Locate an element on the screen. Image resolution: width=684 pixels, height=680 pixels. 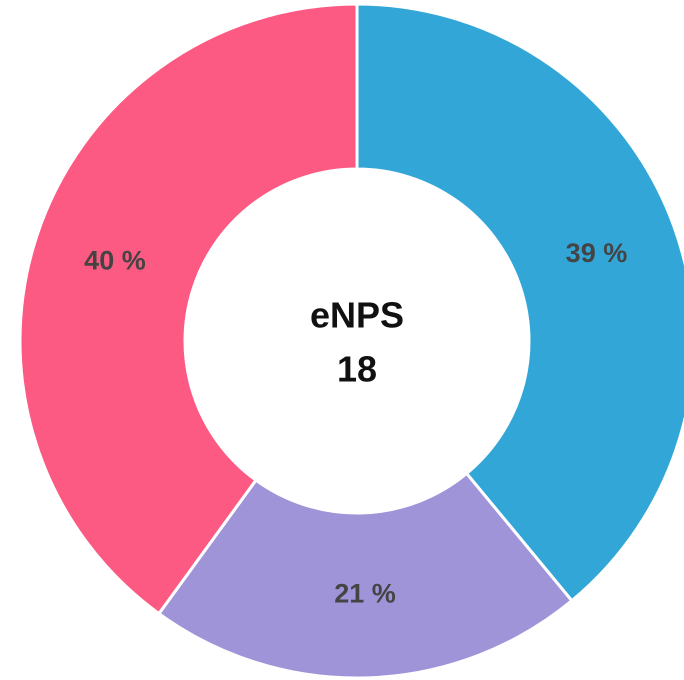
value-label: 21 % is located at coordinates (365, 593).